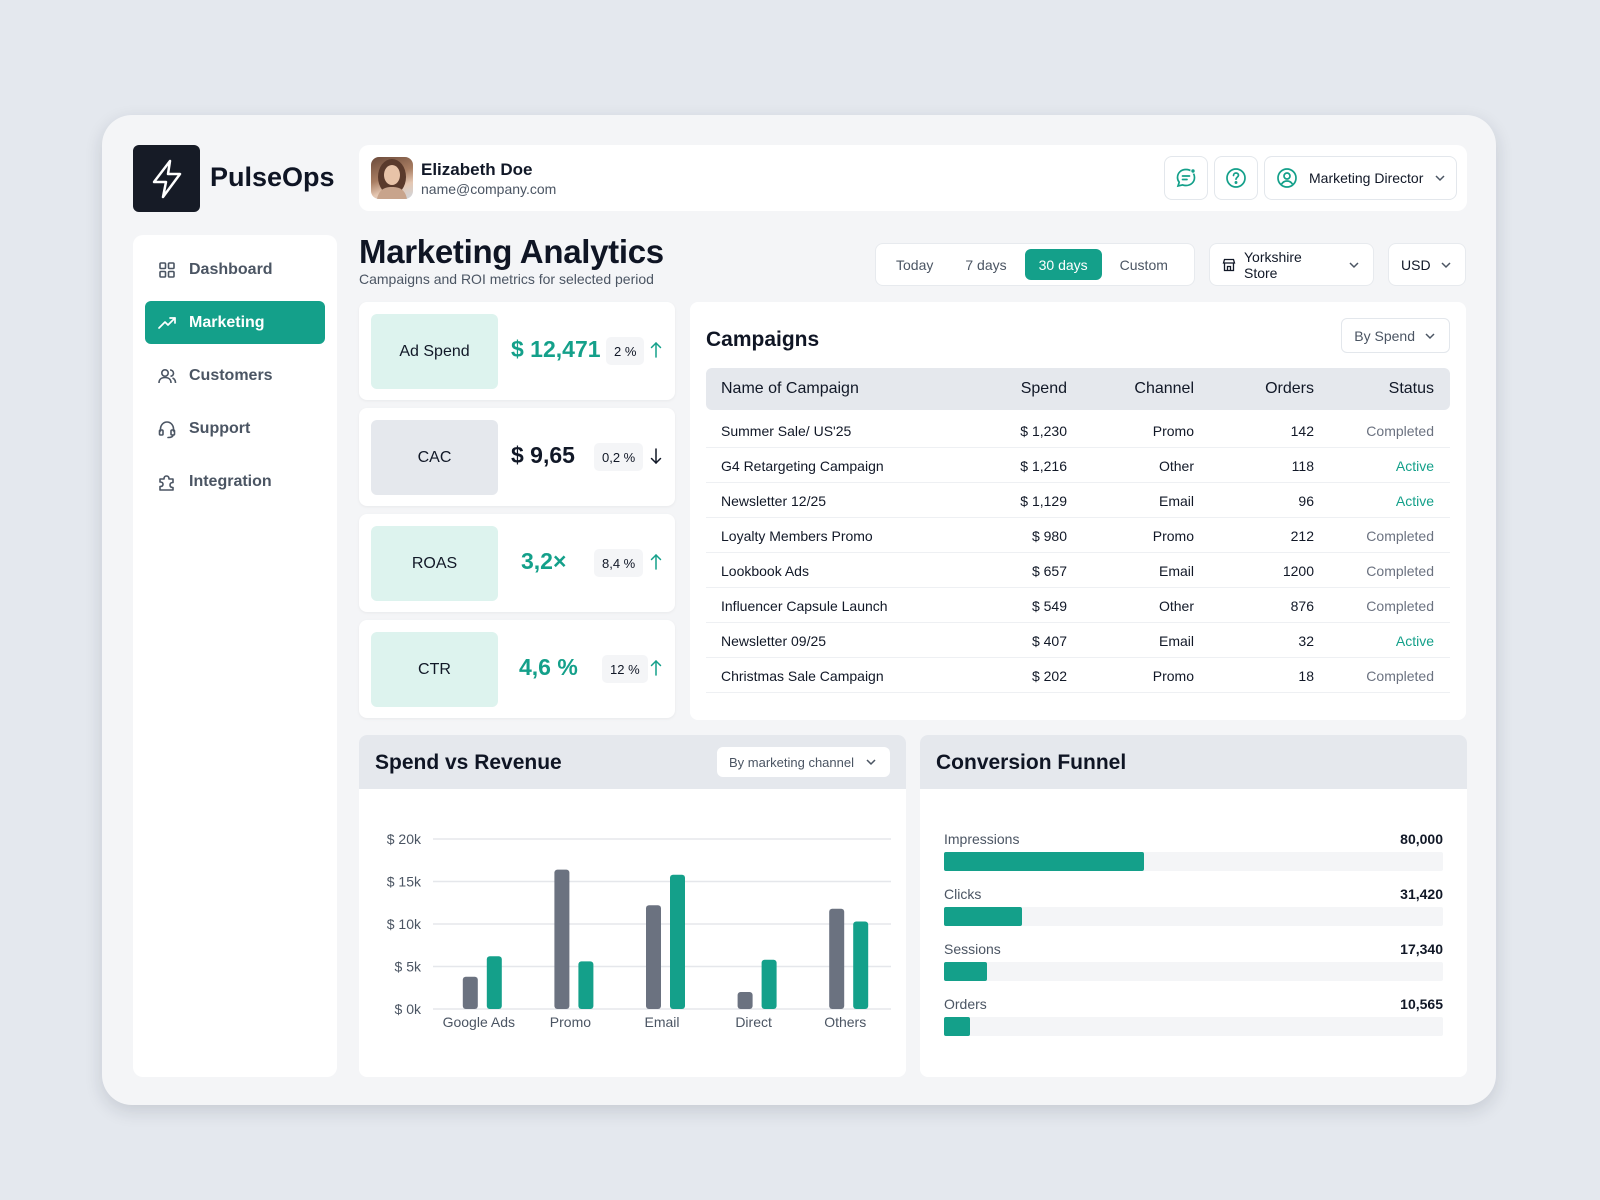 This screenshot has height=1200, width=1600. Describe the element at coordinates (915, 264) in the screenshot. I see `range-today: Today` at that location.